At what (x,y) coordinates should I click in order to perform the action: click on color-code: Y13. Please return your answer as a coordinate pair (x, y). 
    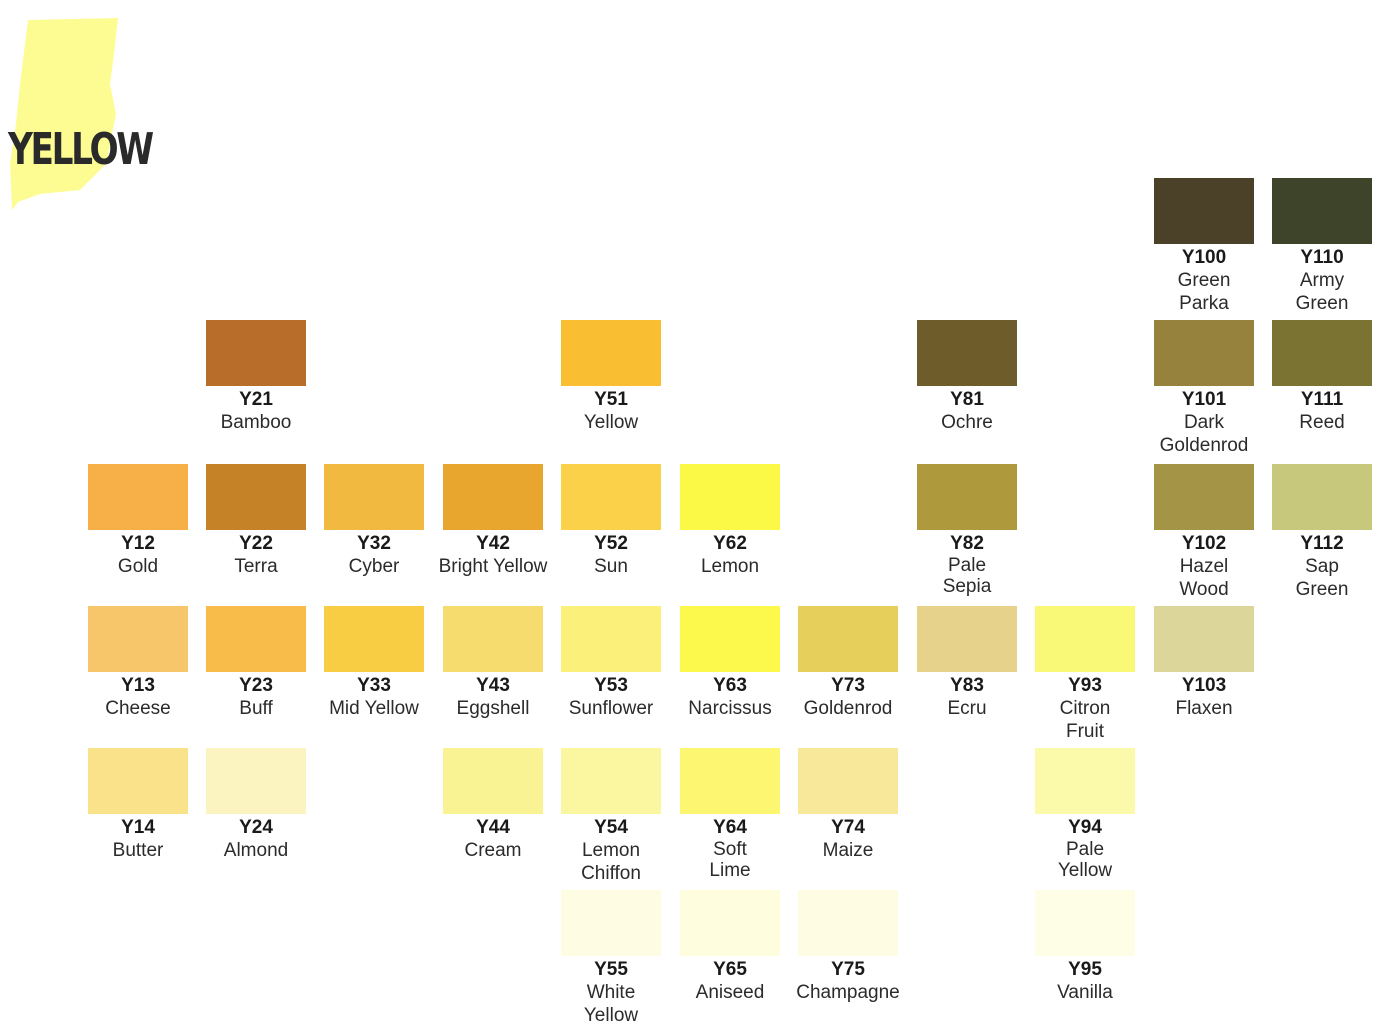
    Looking at the image, I should click on (138, 685).